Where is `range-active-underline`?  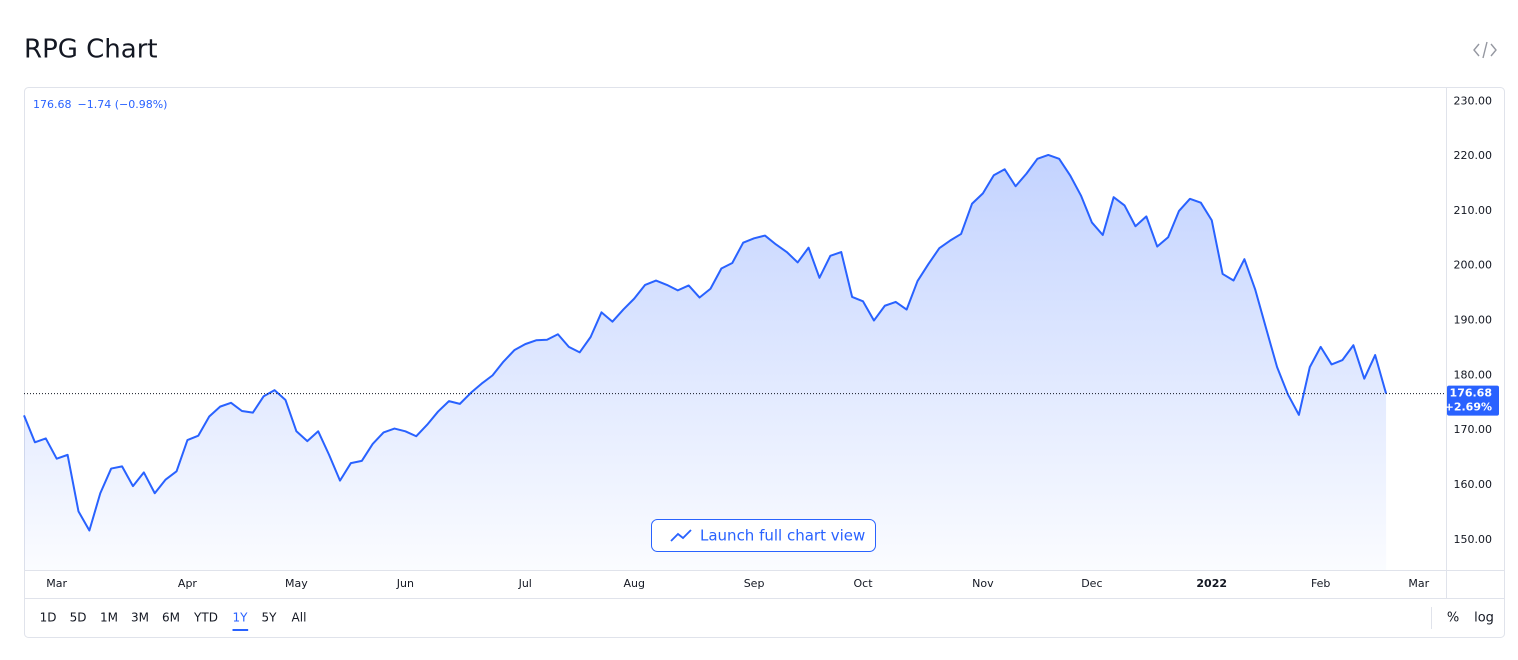 range-active-underline is located at coordinates (240, 630).